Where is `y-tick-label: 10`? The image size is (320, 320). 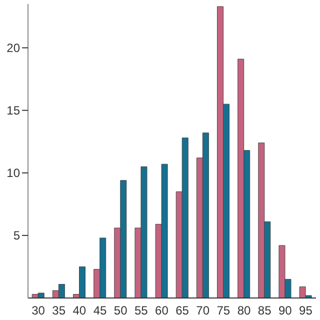
y-tick-label: 10 is located at coordinates (13, 173).